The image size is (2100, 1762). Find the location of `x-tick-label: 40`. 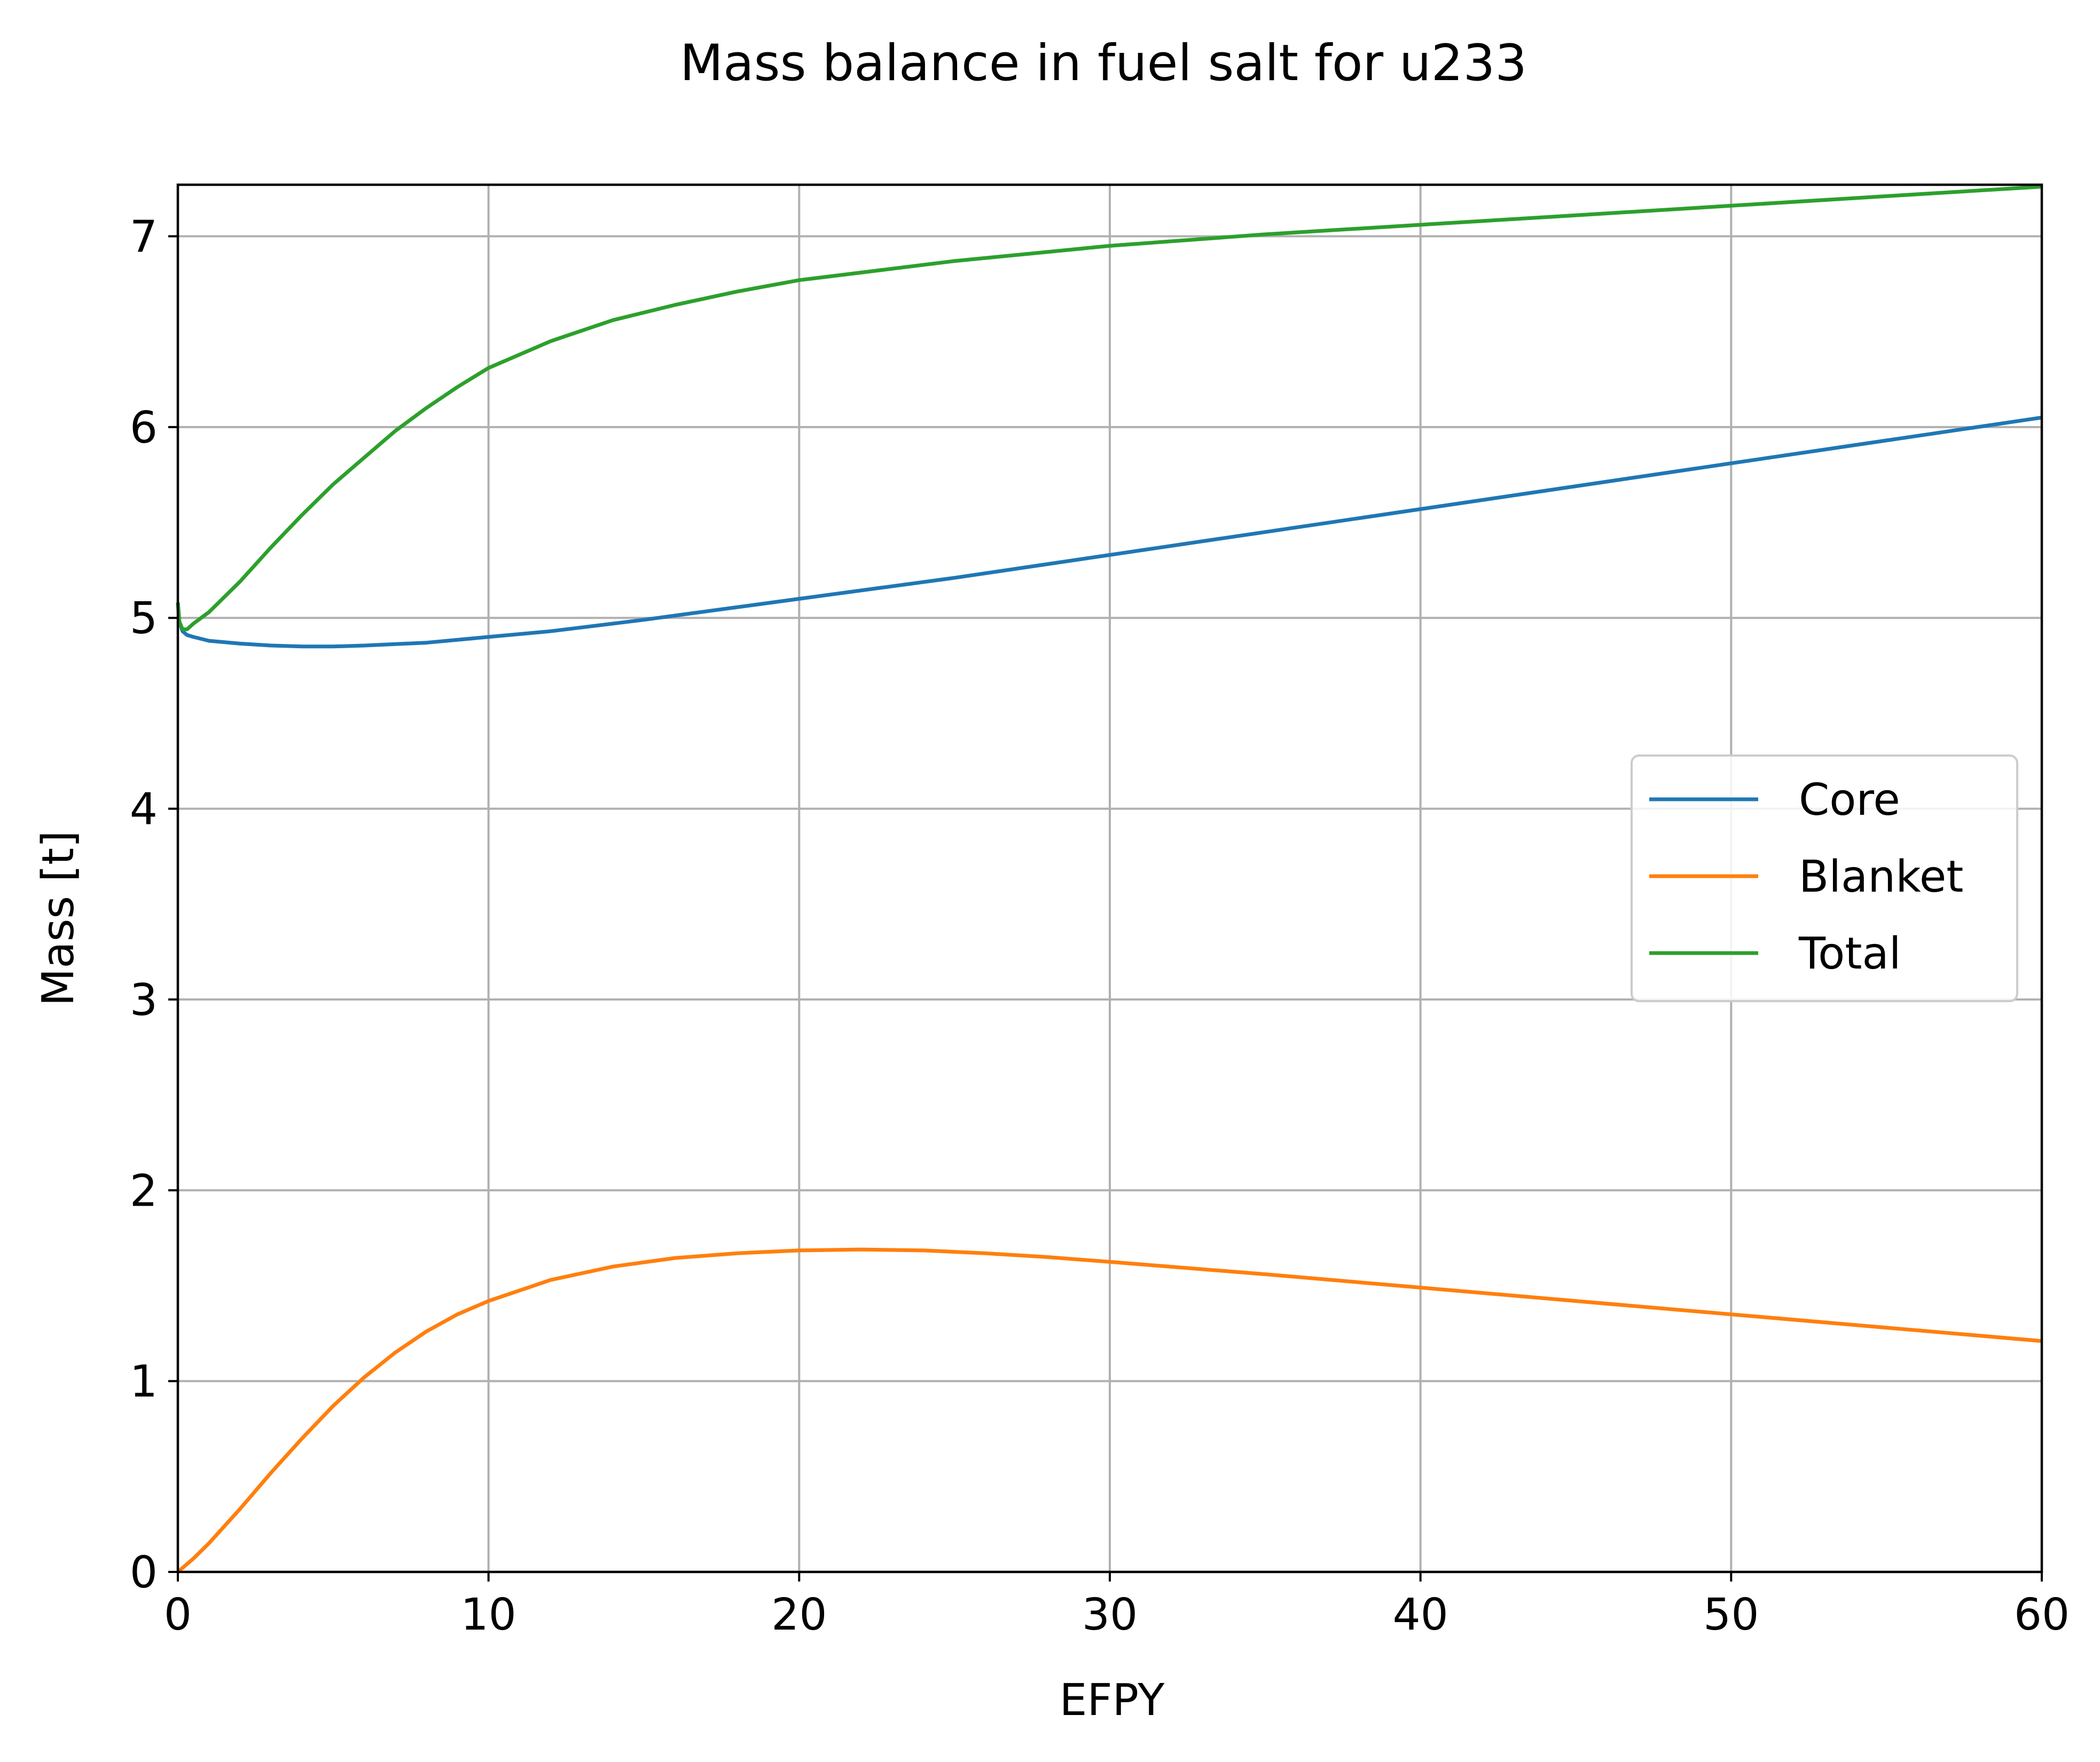

x-tick-label: 40 is located at coordinates (1420, 1615).